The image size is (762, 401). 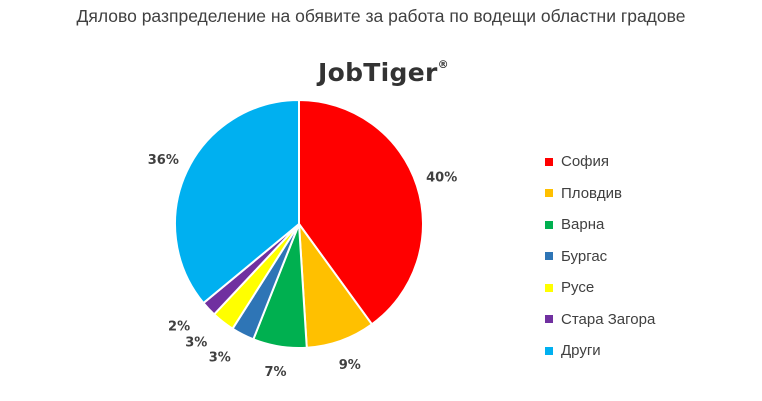 What do you see at coordinates (443, 64) in the screenshot?
I see `logo-registered-mark: ®` at bounding box center [443, 64].